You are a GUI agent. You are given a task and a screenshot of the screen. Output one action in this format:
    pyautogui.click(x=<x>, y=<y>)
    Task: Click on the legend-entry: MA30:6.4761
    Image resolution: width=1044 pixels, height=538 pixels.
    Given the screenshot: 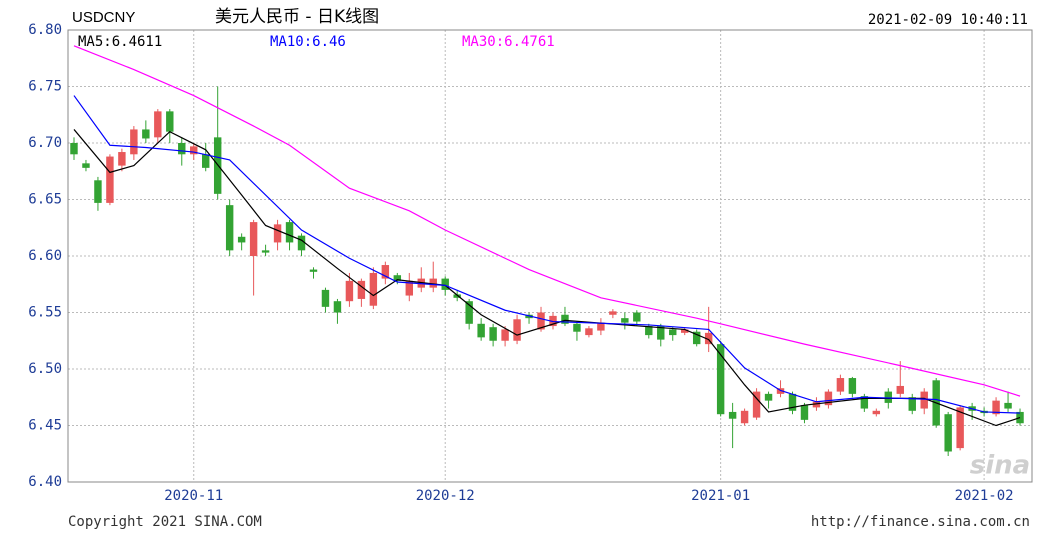 What is the action you would take?
    pyautogui.click(x=508, y=42)
    